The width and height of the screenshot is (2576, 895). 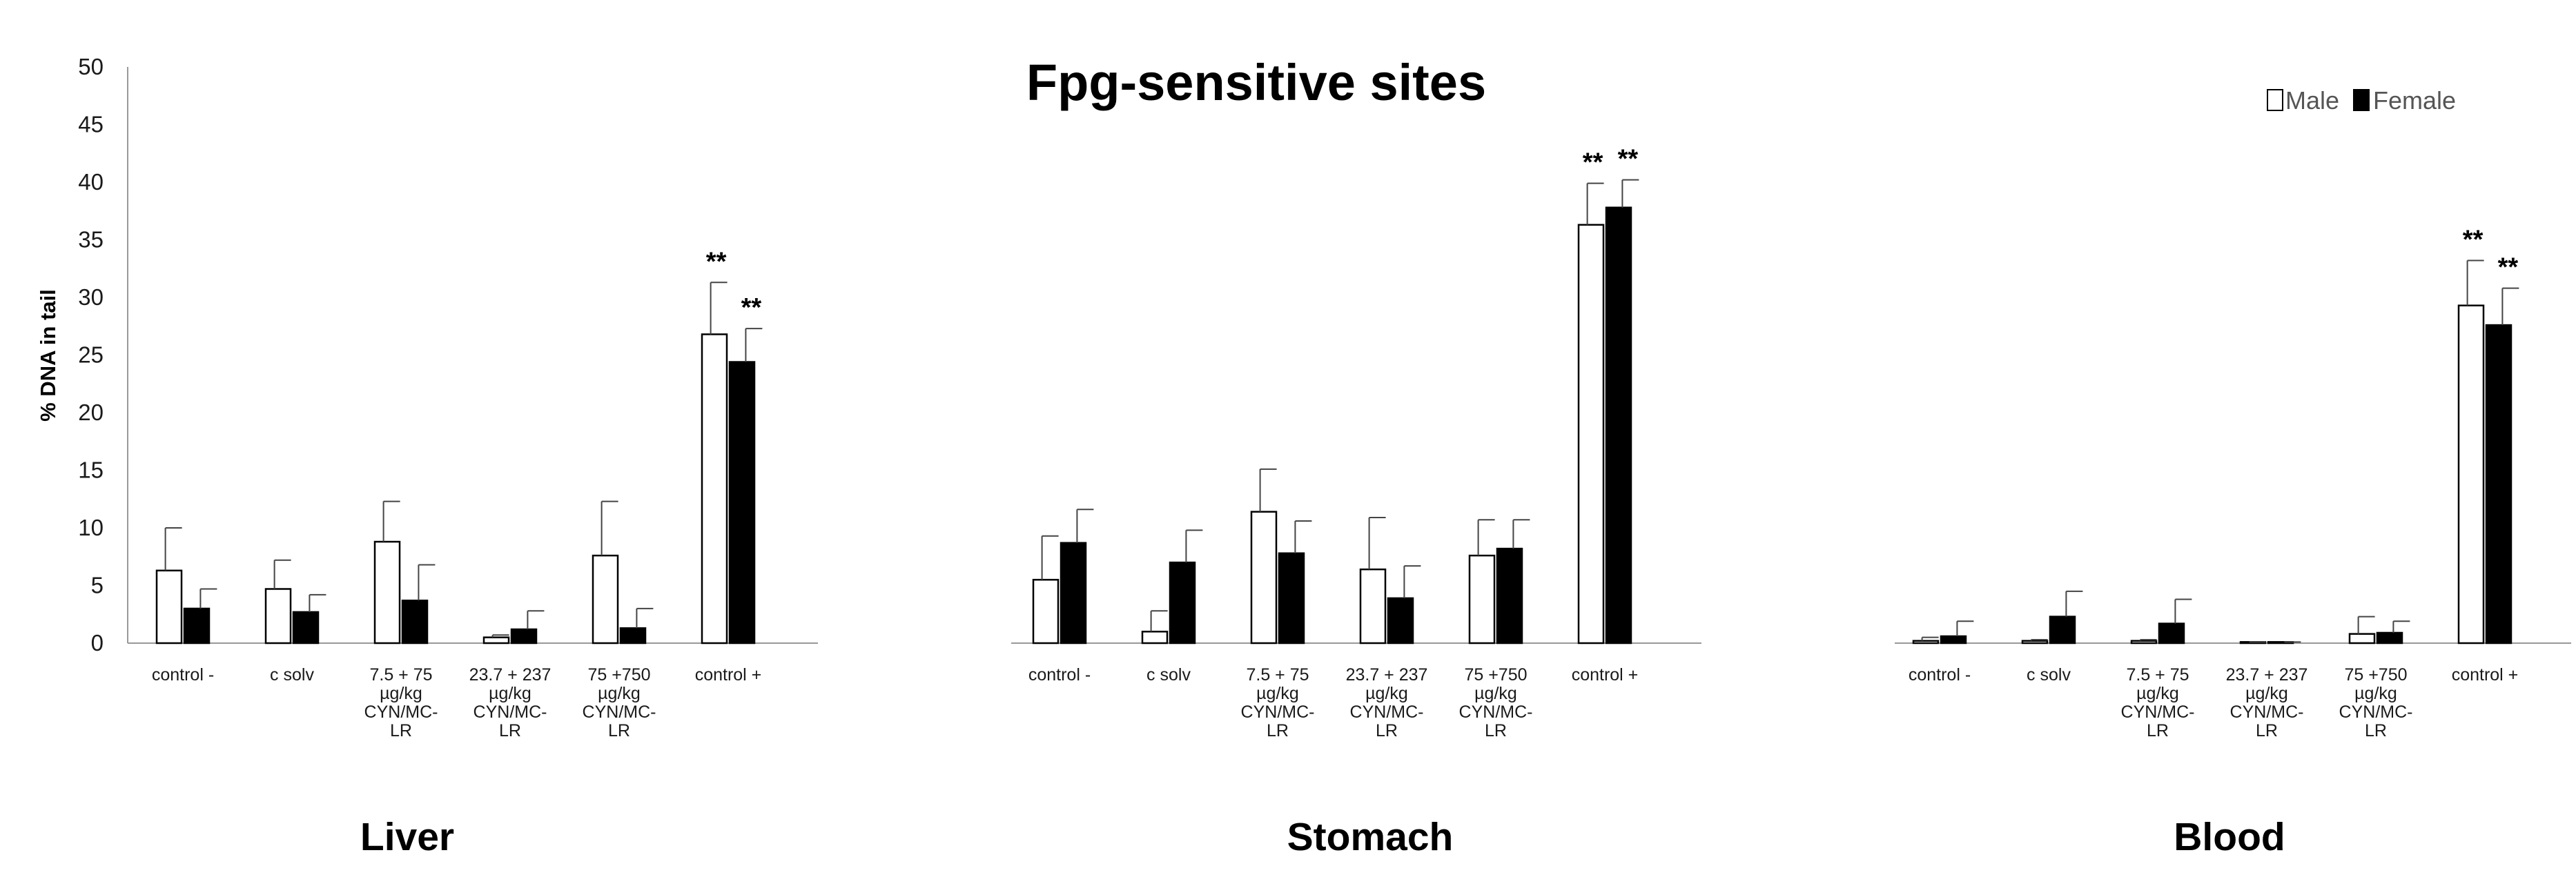 What do you see at coordinates (605, 599) in the screenshot?
I see `bar-liver-4-male` at bounding box center [605, 599].